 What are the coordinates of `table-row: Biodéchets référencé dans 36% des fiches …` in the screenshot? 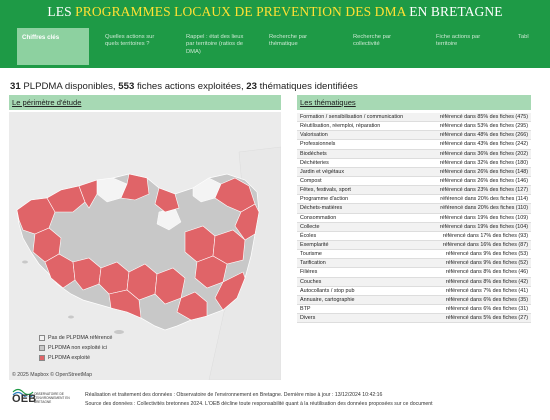 It's located at (414, 154).